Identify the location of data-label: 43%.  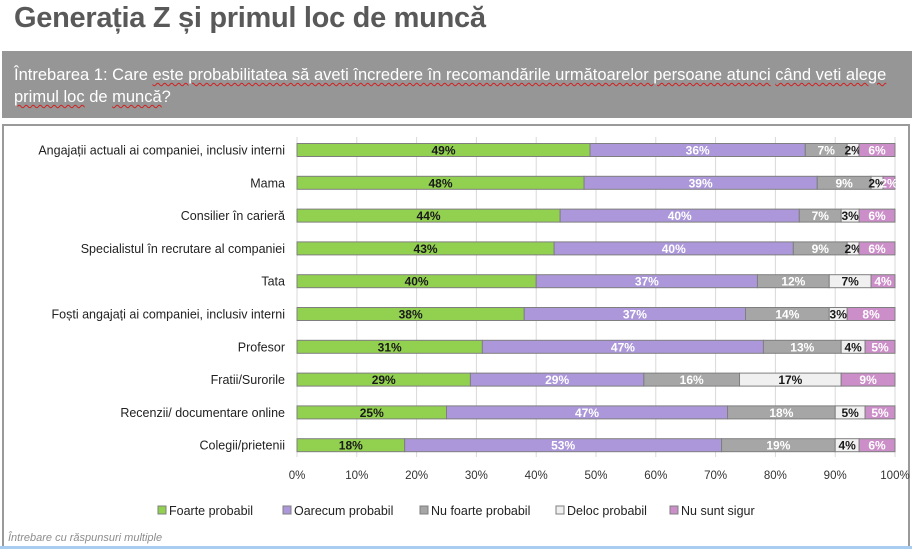
(426, 249).